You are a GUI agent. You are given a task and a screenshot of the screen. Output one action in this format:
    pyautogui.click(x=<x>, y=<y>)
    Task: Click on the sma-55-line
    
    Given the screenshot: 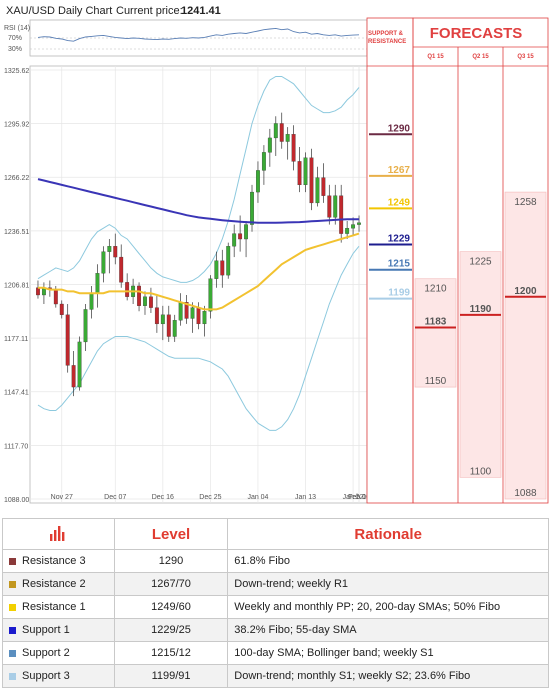 What is the action you would take?
    pyautogui.click(x=199, y=271)
    